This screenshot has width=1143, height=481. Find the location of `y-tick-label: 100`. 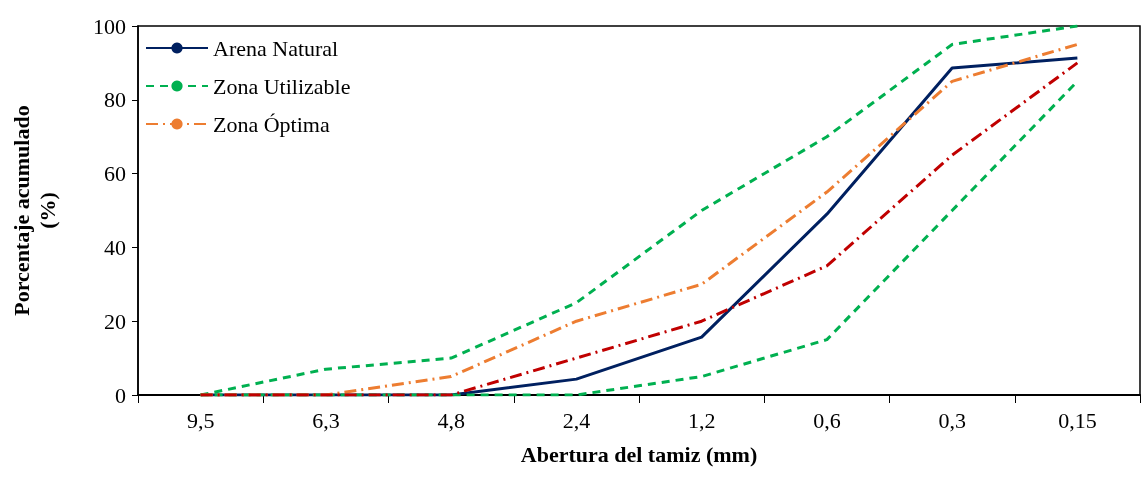

y-tick-label: 100 is located at coordinates (109, 26).